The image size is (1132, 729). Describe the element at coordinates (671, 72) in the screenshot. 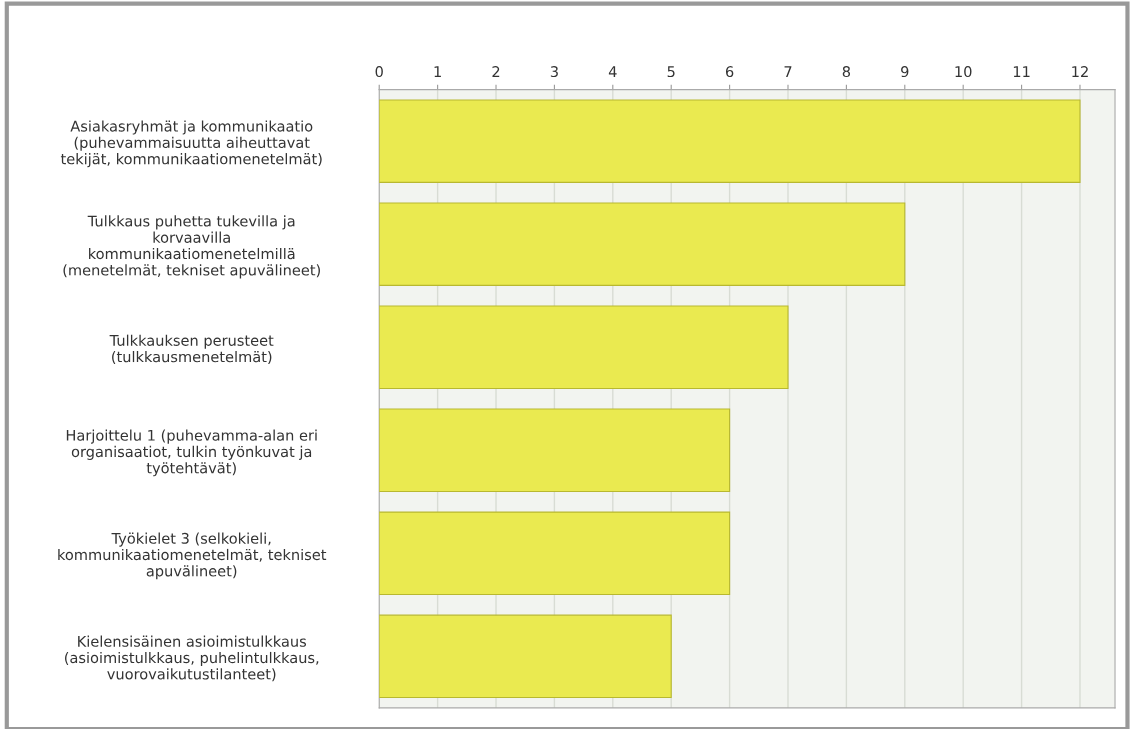

I see `x-tick-label: 5` at that location.